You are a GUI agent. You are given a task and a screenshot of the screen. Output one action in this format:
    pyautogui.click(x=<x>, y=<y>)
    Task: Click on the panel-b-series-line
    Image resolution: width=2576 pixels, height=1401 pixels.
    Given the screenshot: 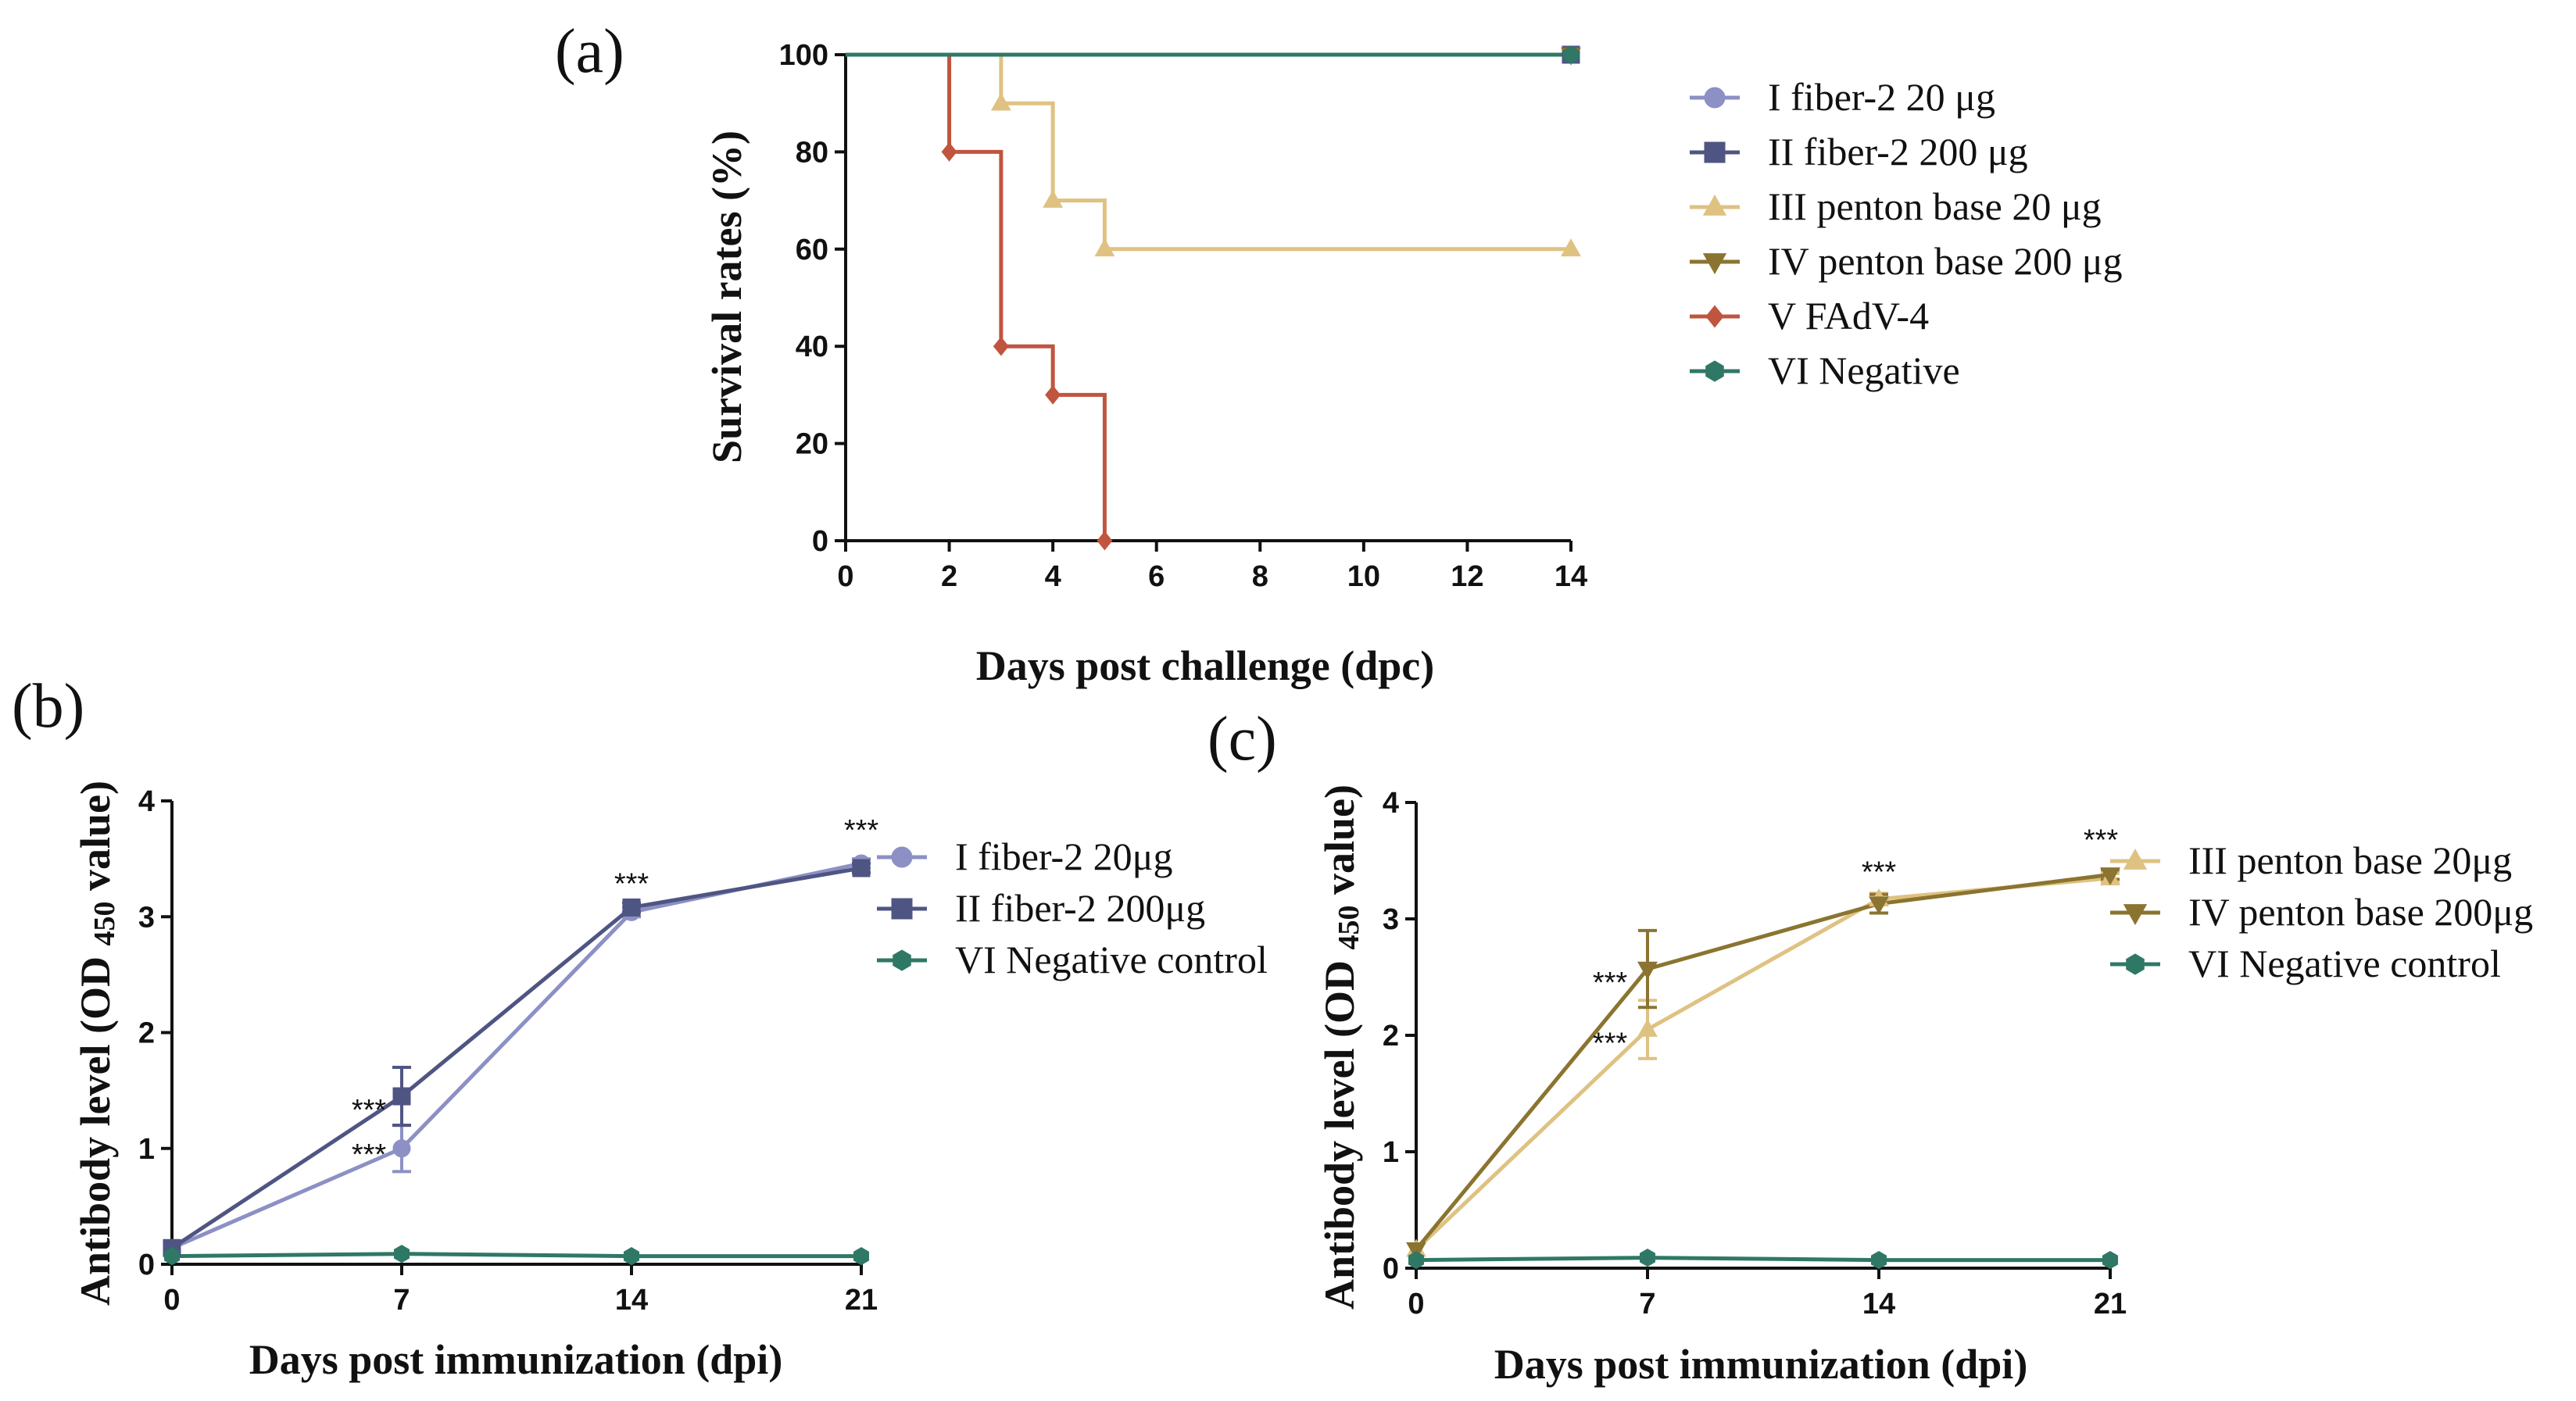 What is the action you would take?
    pyautogui.click(x=516, y=1255)
    